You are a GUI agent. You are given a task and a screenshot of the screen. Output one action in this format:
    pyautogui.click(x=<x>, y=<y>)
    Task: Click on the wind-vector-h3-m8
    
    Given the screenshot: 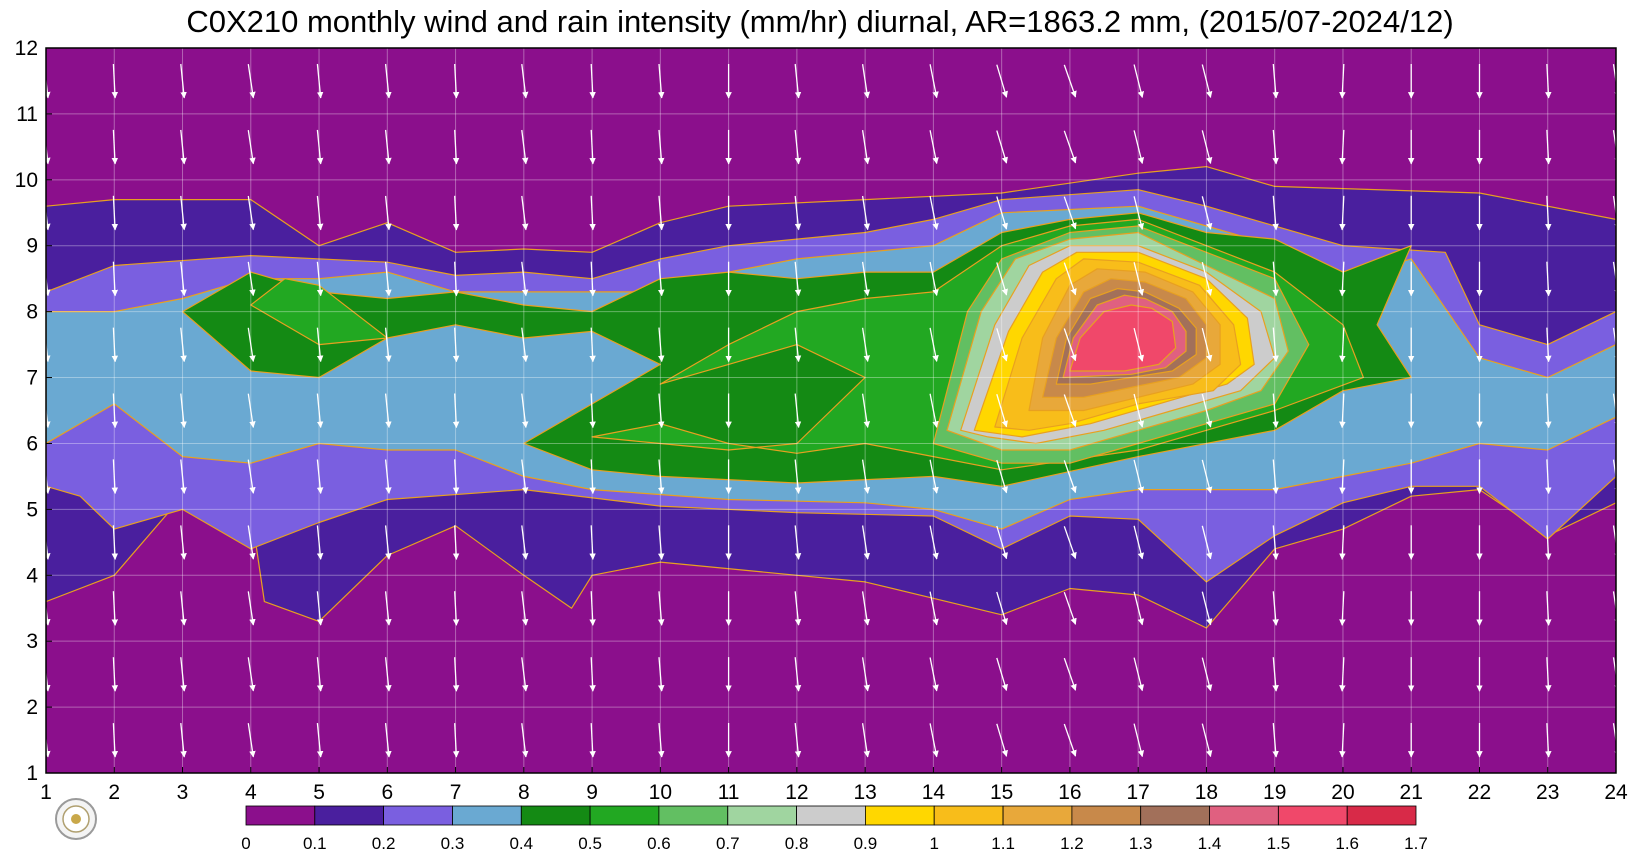 What is the action you would take?
    pyautogui.click(x=183, y=279)
    